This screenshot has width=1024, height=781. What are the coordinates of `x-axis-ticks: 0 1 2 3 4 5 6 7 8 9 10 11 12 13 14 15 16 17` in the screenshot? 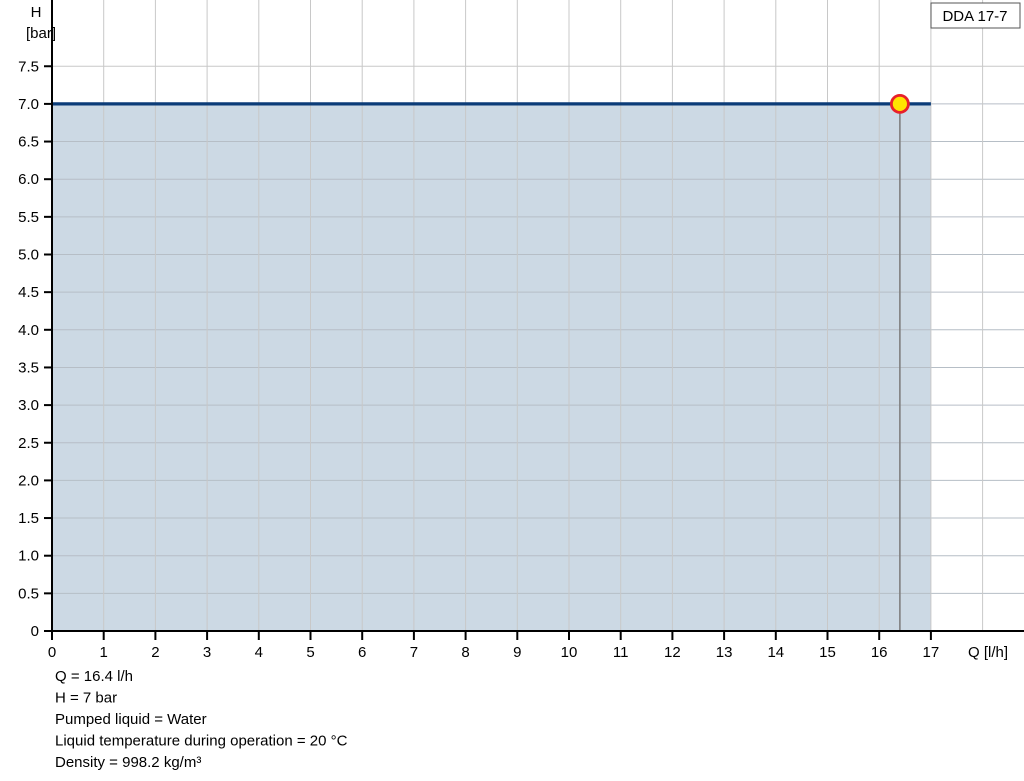 It's located at (493, 646).